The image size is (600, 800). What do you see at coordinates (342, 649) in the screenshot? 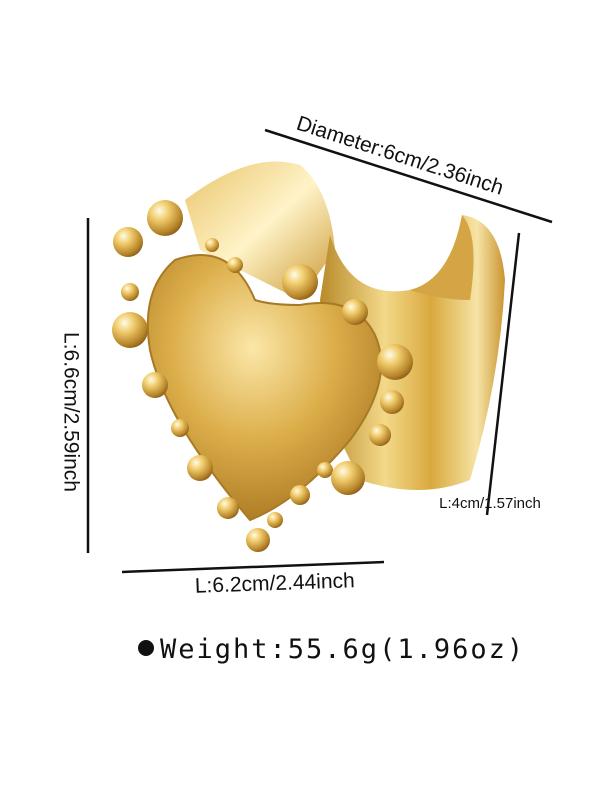
I see `weight-label: Weight:55.6g(1.96oz)` at bounding box center [342, 649].